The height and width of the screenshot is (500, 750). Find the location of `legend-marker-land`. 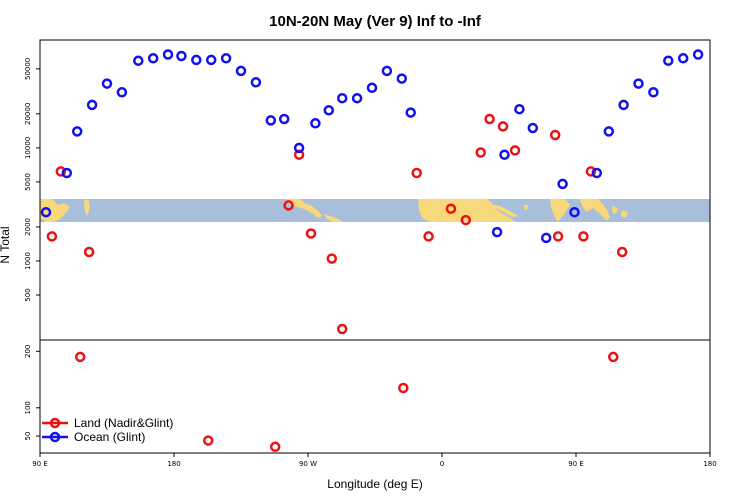

legend-marker-land is located at coordinates (55, 423).